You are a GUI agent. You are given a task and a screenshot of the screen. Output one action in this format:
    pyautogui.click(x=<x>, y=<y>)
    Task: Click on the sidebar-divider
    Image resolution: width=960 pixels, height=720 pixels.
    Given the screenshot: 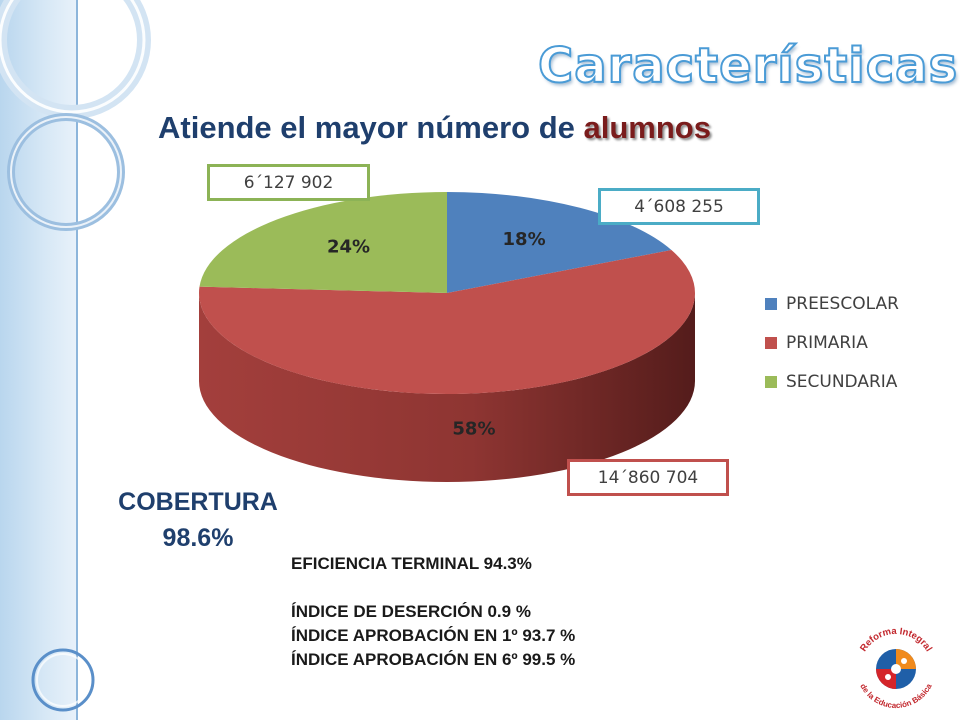 What is the action you would take?
    pyautogui.click(x=77, y=360)
    